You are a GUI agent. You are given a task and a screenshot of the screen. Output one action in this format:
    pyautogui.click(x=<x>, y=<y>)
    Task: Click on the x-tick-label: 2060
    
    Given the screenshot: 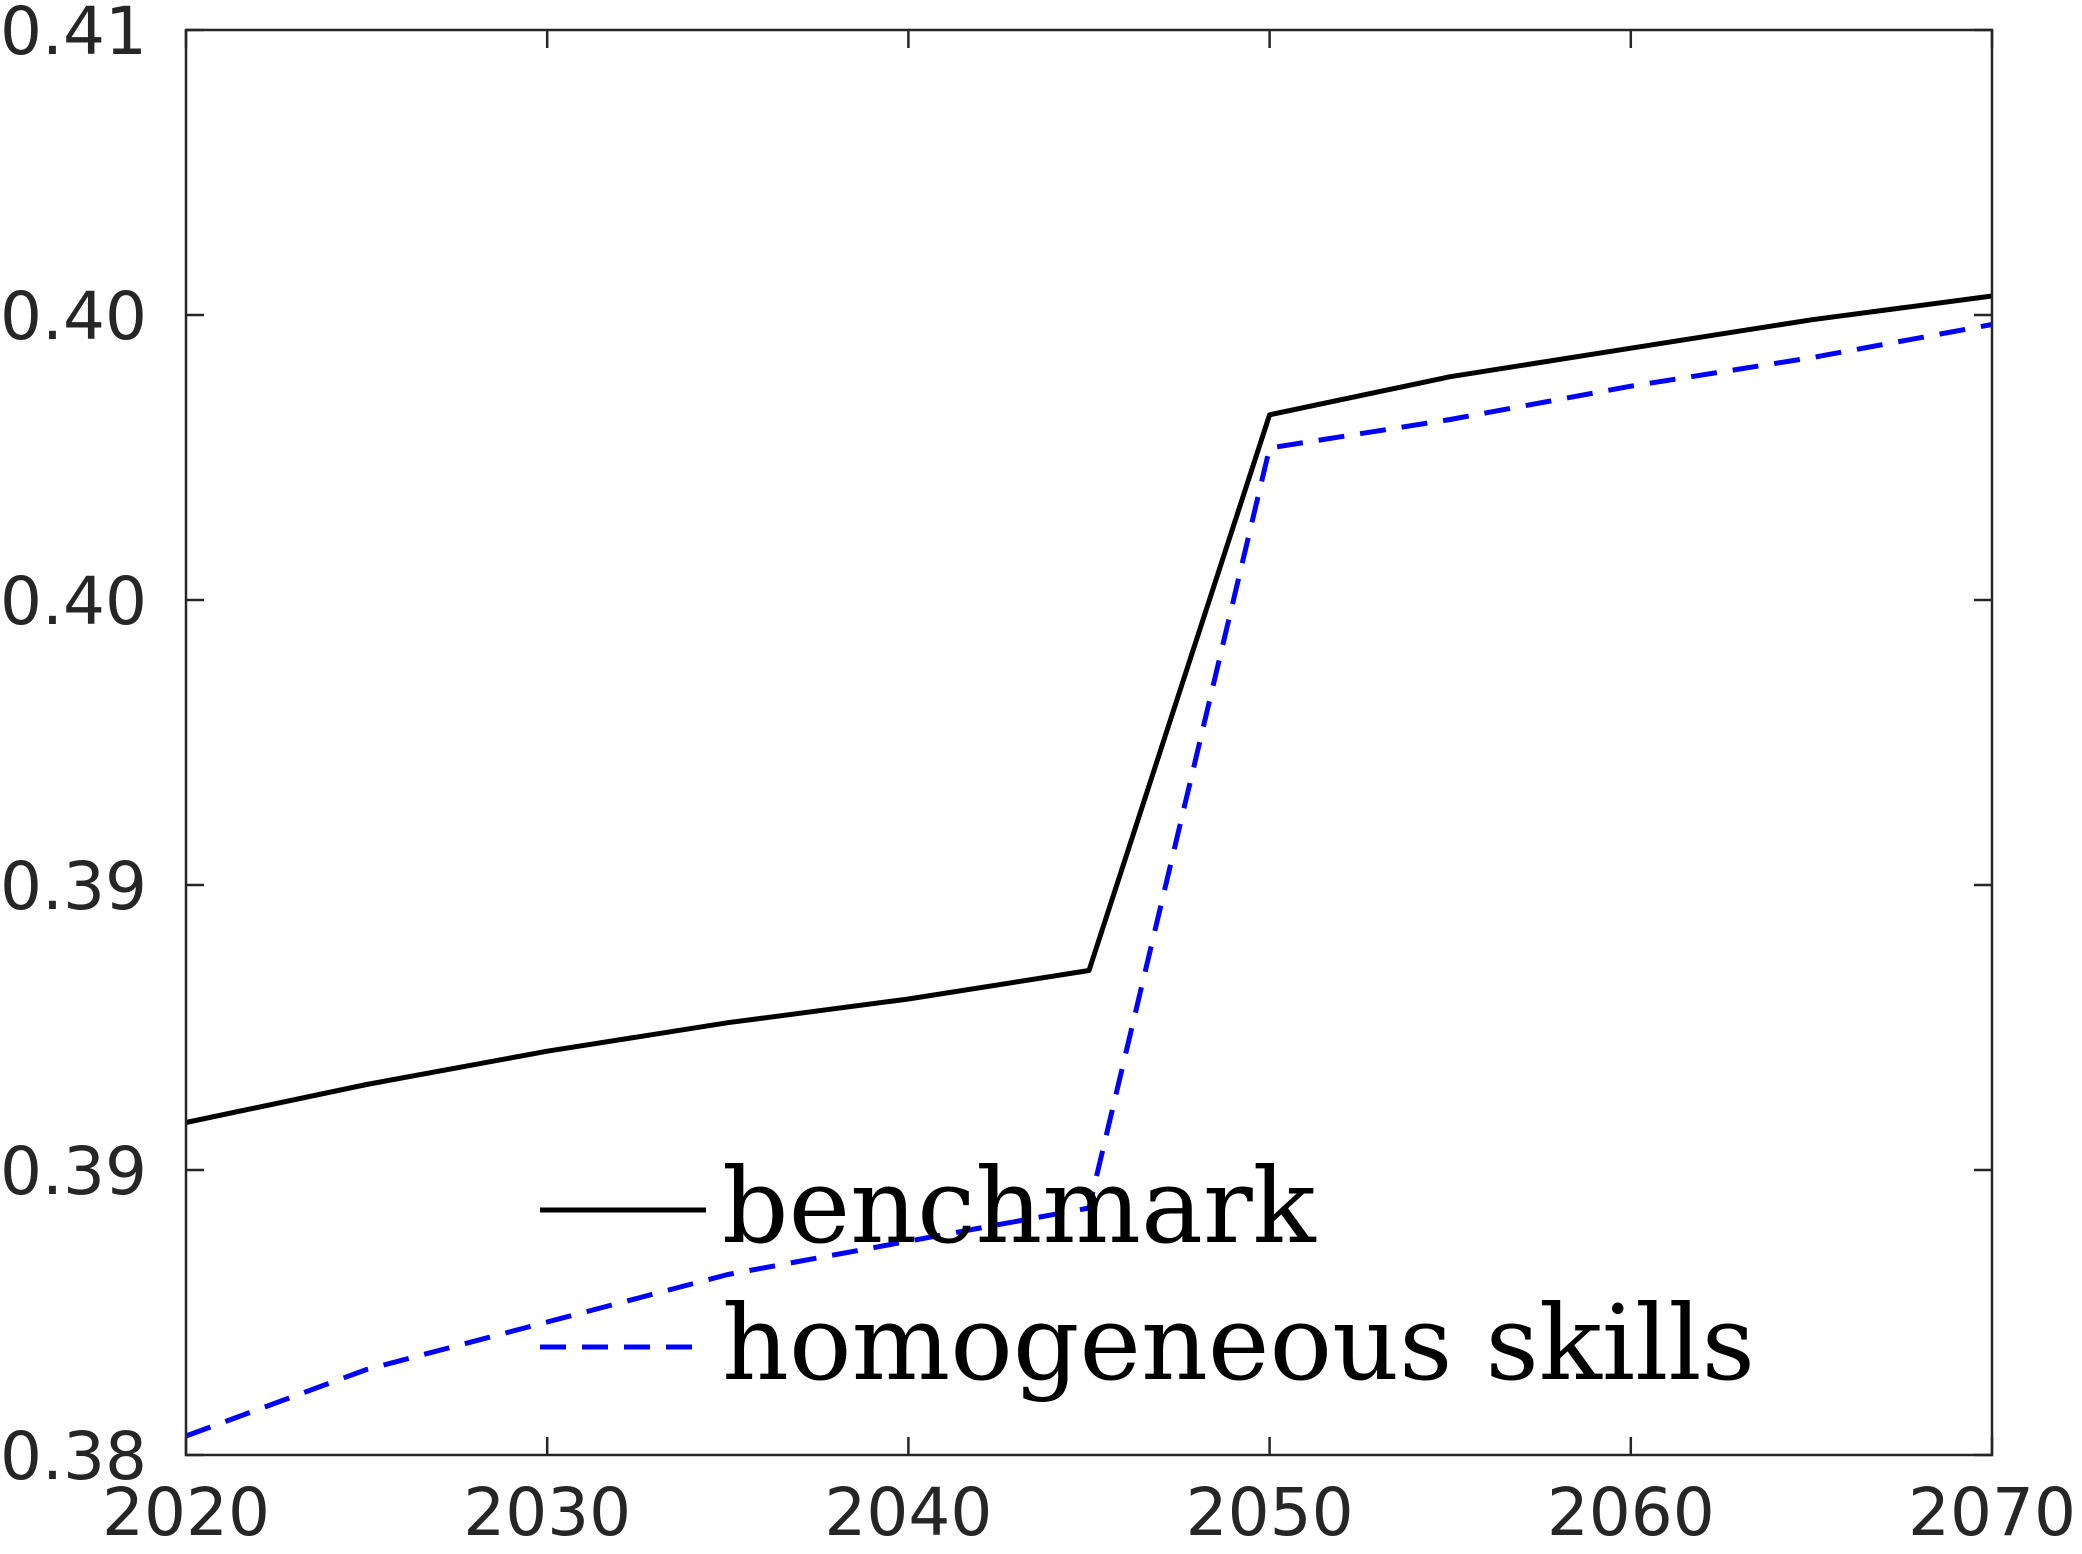 What is the action you would take?
    pyautogui.click(x=1631, y=1512)
    